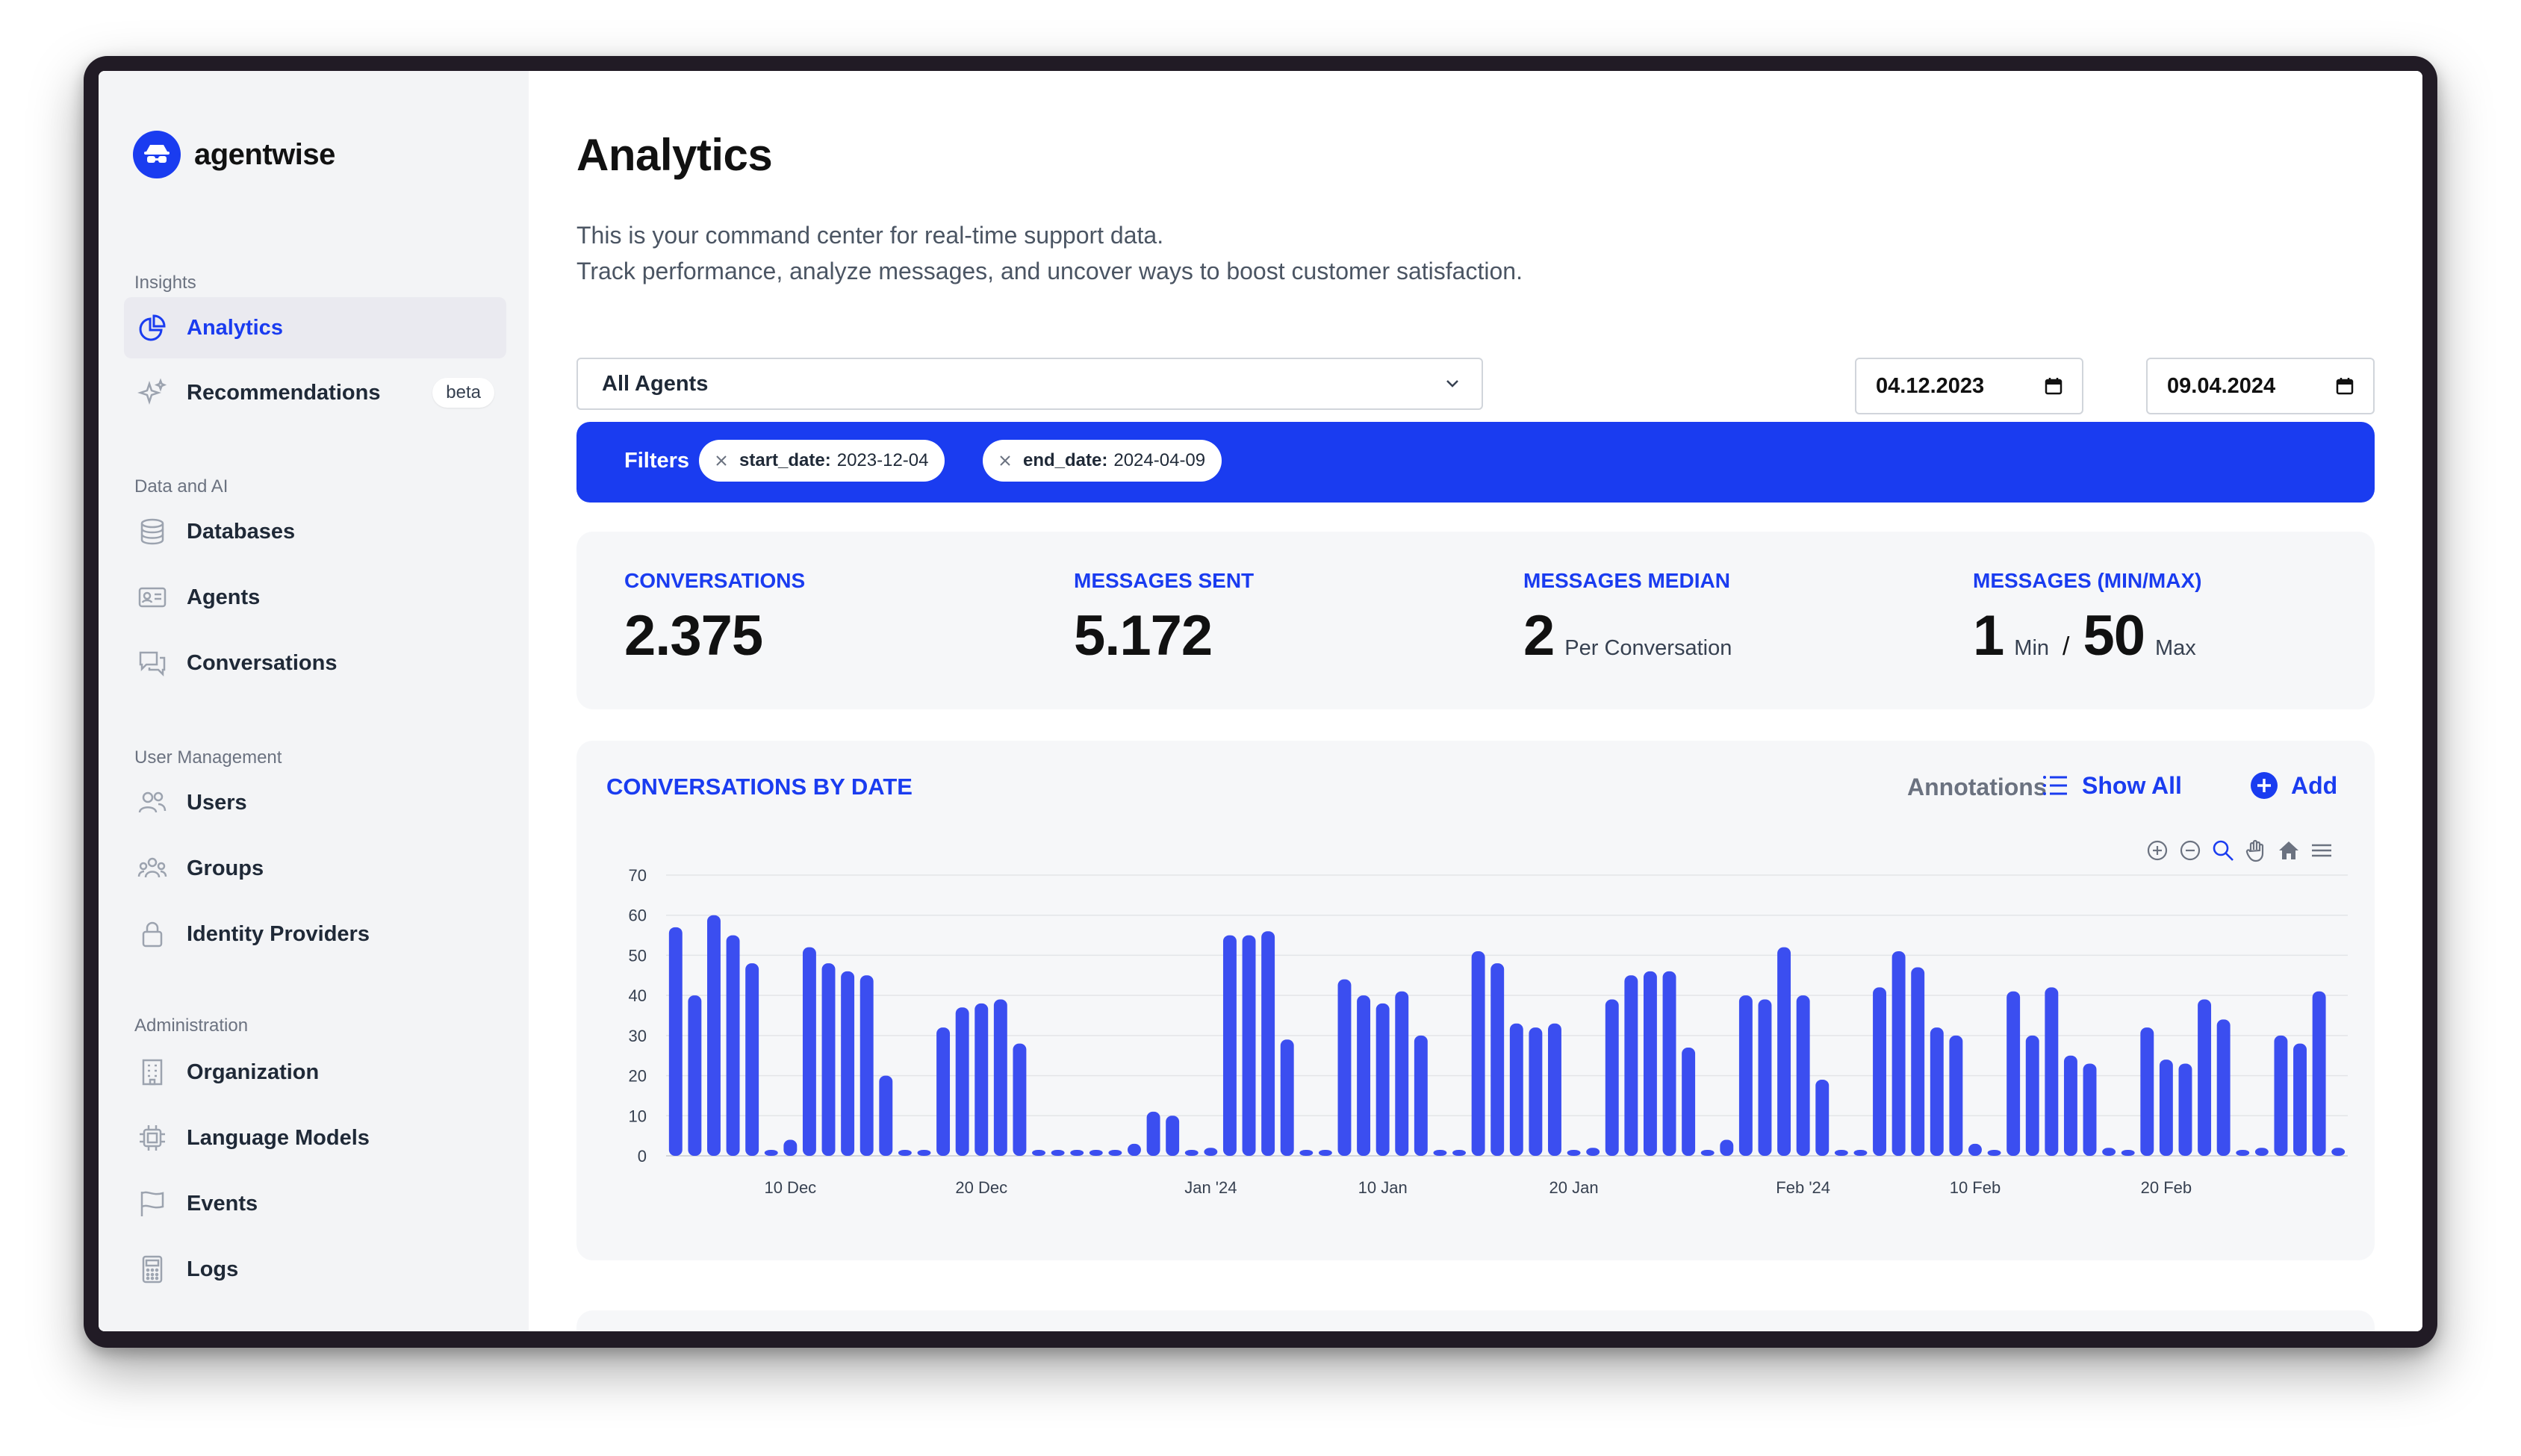 Image resolution: width=2521 pixels, height=1456 pixels. I want to click on filter-chip-end-date: end_date: 2024-04-09, so click(1102, 461).